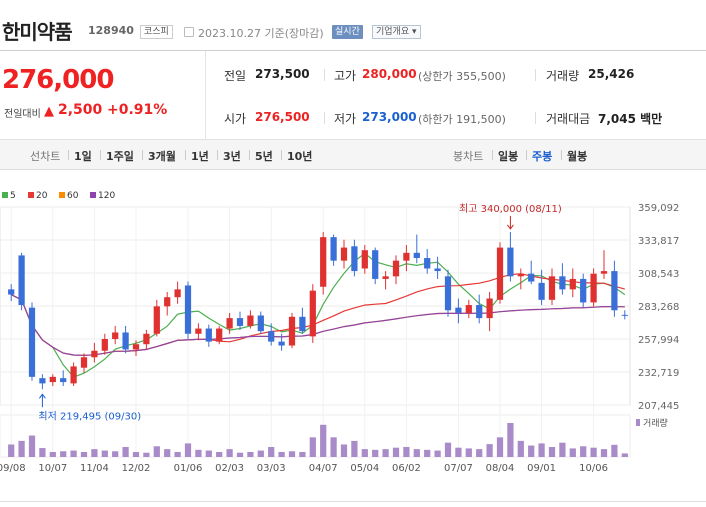  I want to click on y-tick-label: 359,092, so click(658, 208).